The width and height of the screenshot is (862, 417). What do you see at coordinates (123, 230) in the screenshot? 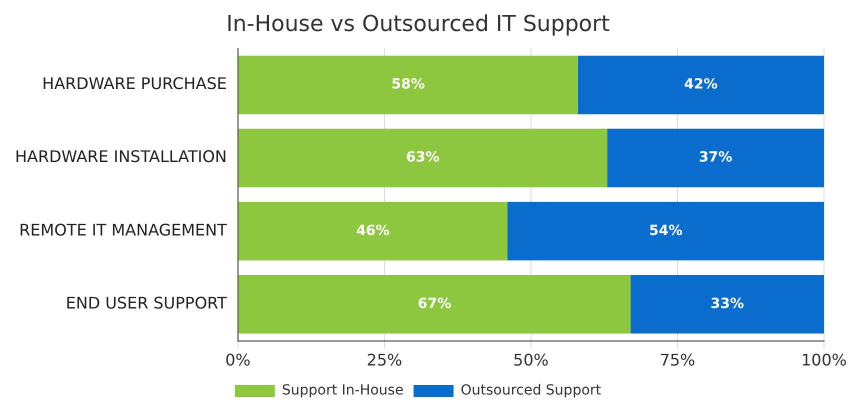
I see `y-tick-label: REMOTE IT MANAGEMENT` at bounding box center [123, 230].